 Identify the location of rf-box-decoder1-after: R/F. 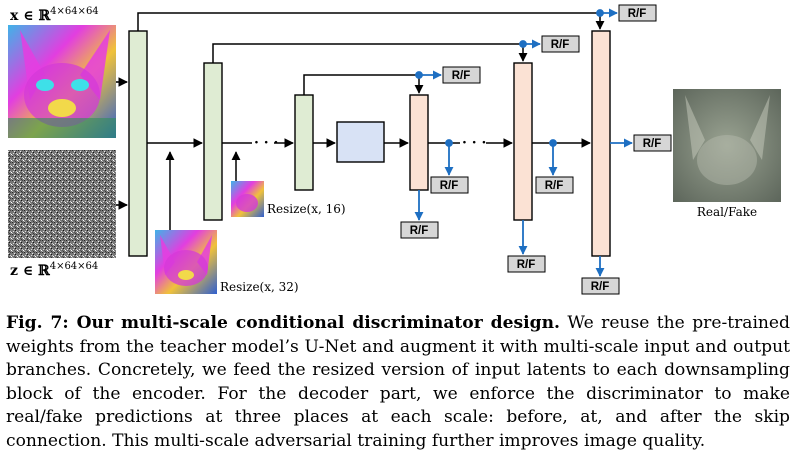
(419, 230).